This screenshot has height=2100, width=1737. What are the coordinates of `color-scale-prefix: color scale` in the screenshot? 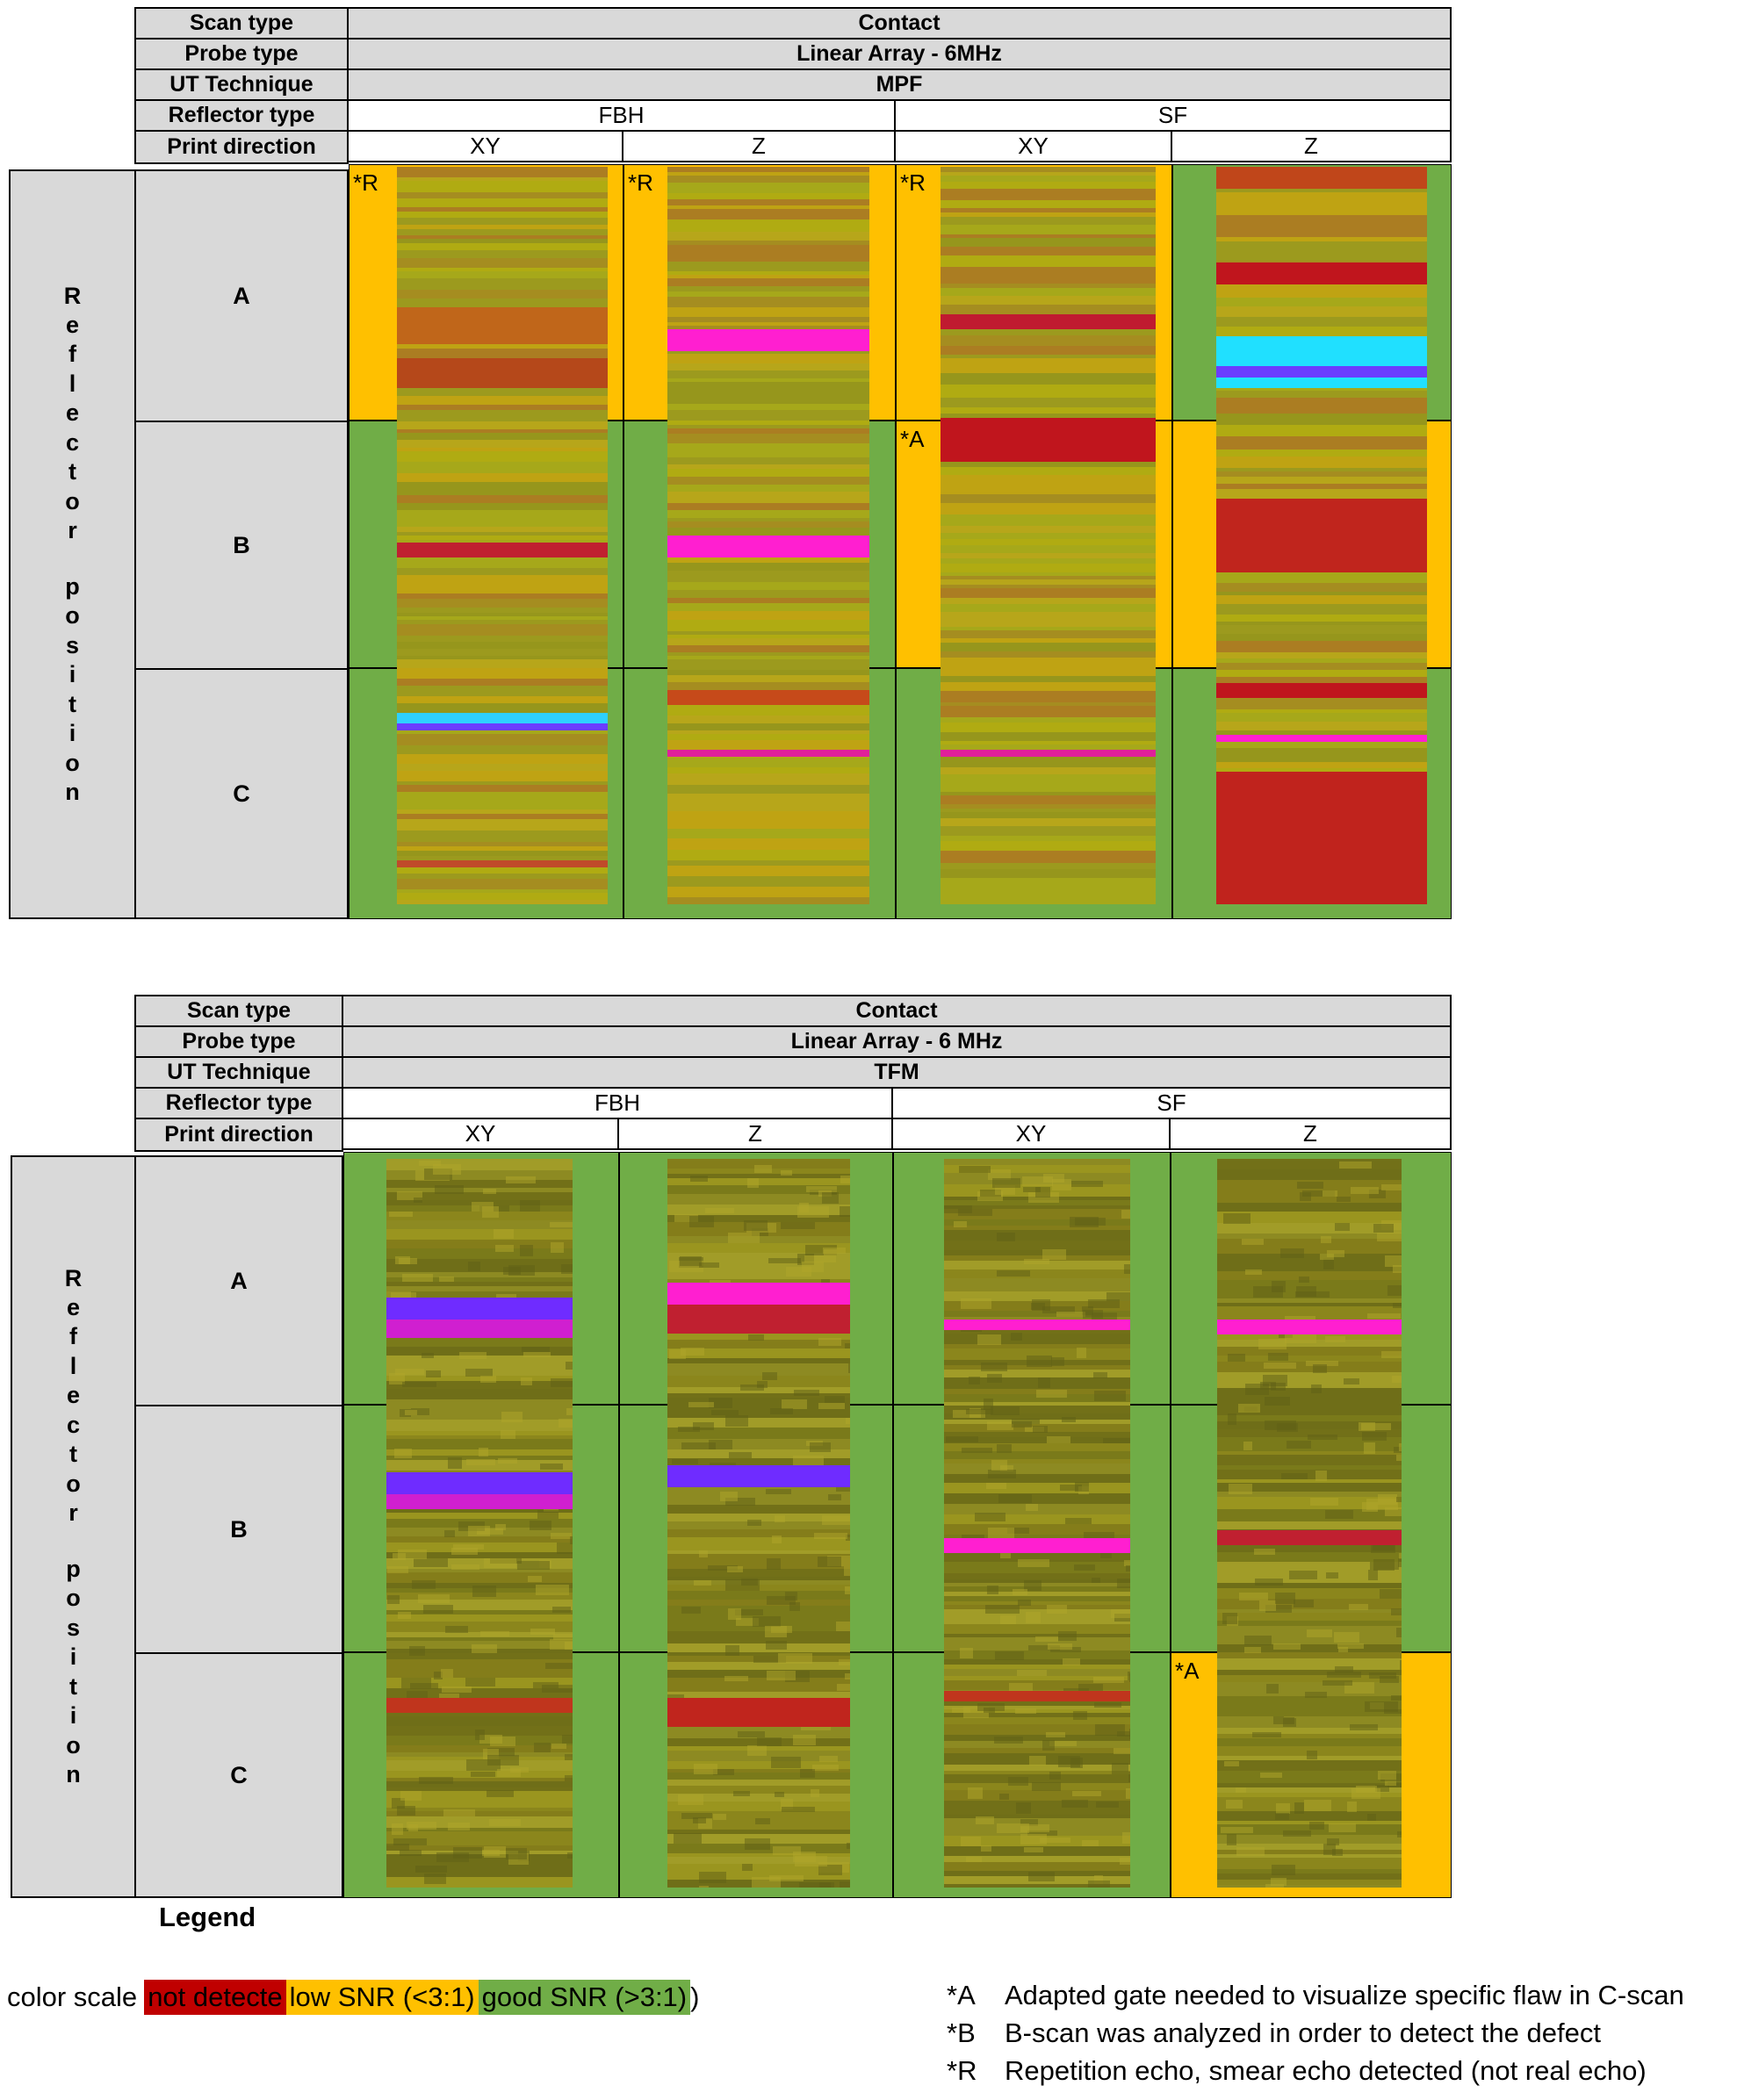 It's located at (72, 1996).